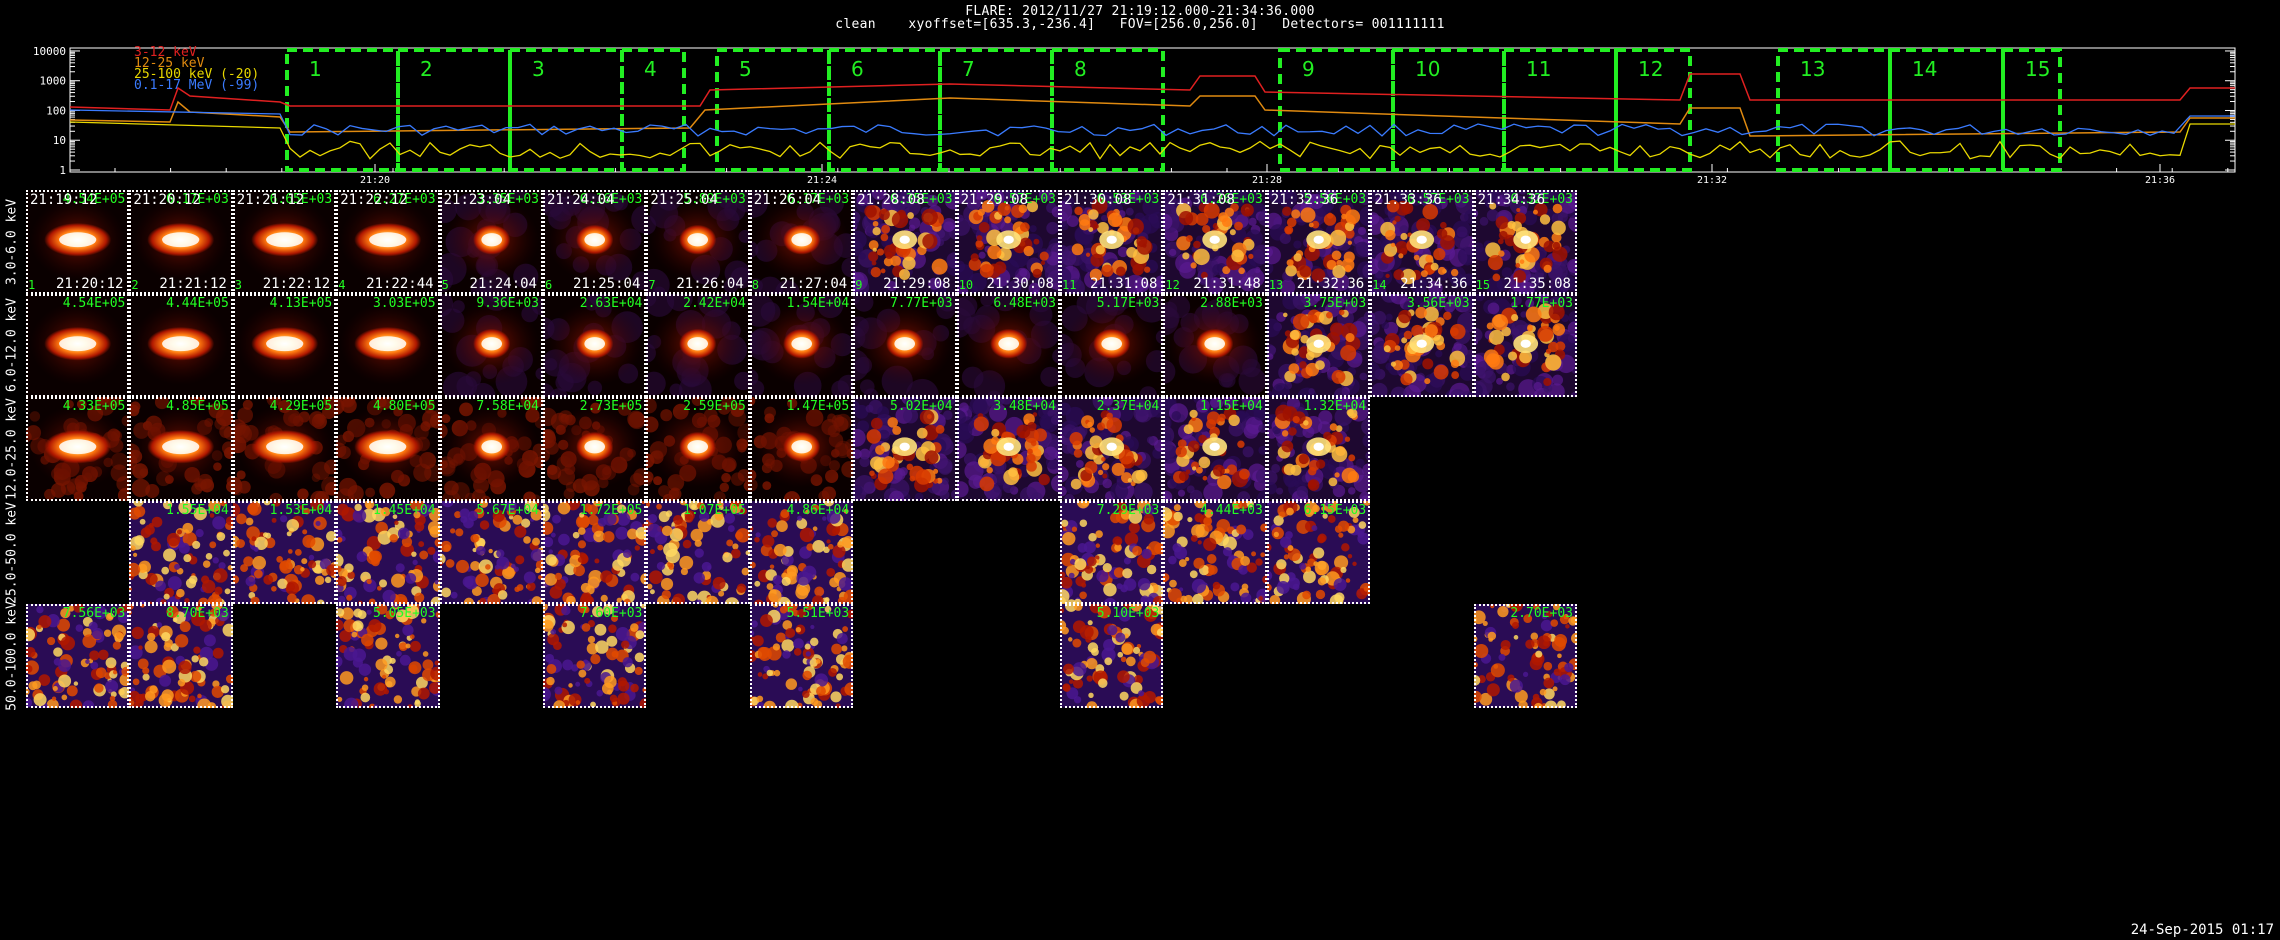  I want to click on tile-start-time: 21:33:36, so click(1408, 200).